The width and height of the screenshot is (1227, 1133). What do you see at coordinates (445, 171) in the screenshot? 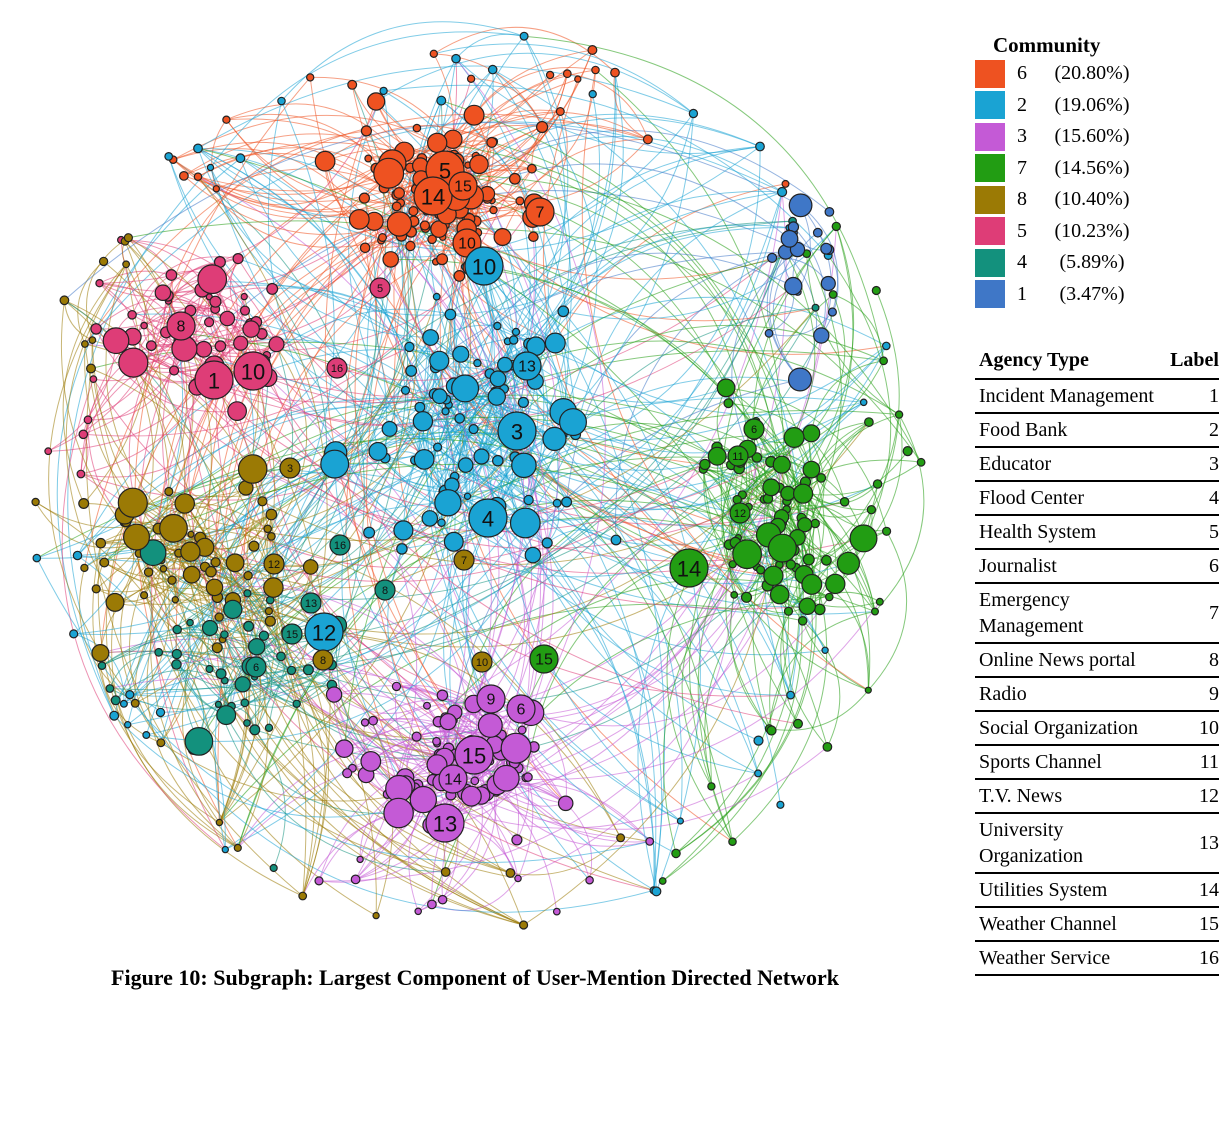
I see `node-label: 5` at bounding box center [445, 171].